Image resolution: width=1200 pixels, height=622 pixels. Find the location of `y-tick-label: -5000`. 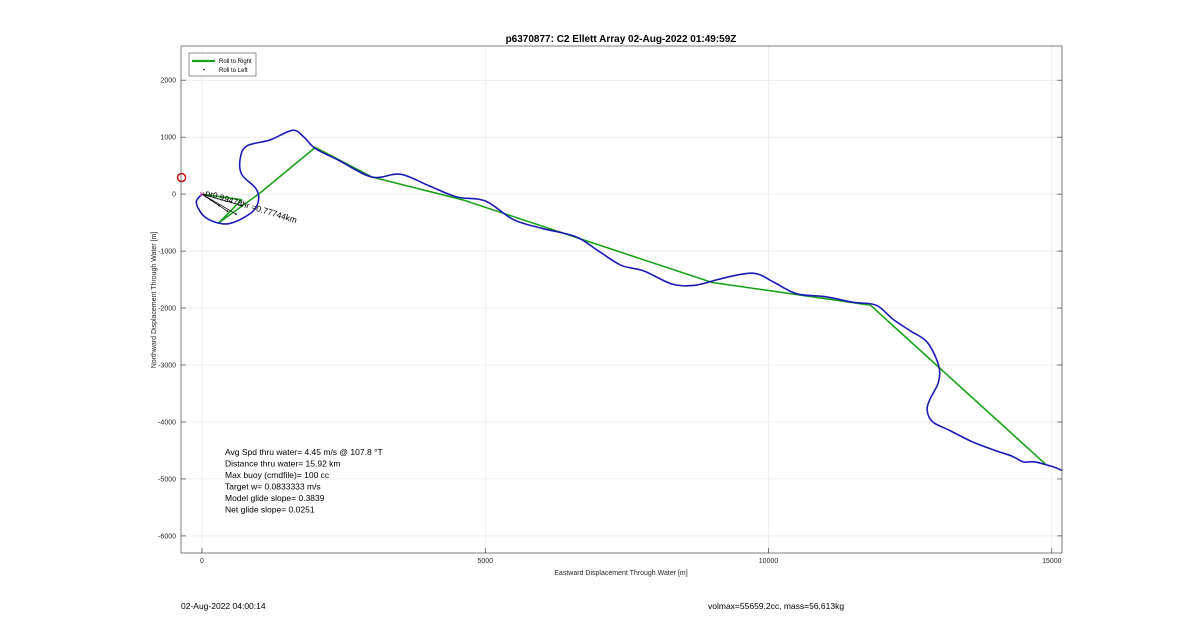

y-tick-label: -5000 is located at coordinates (167, 479).